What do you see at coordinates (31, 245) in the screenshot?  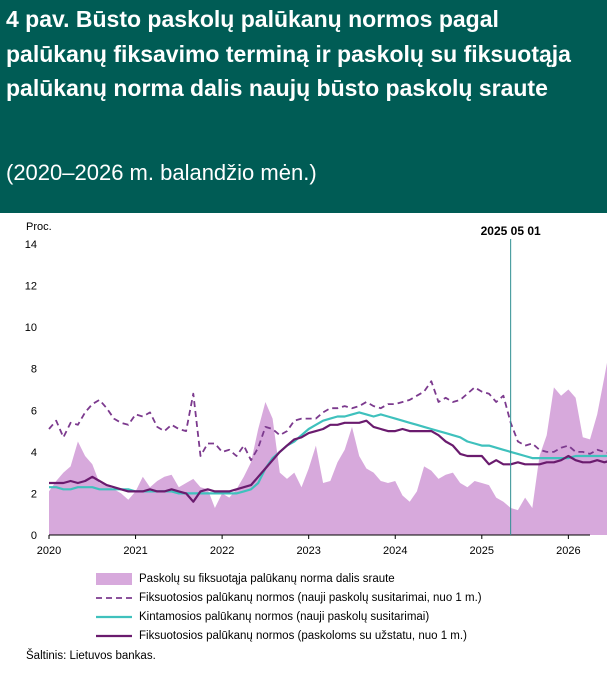 I see `y-tick-label: 14` at bounding box center [31, 245].